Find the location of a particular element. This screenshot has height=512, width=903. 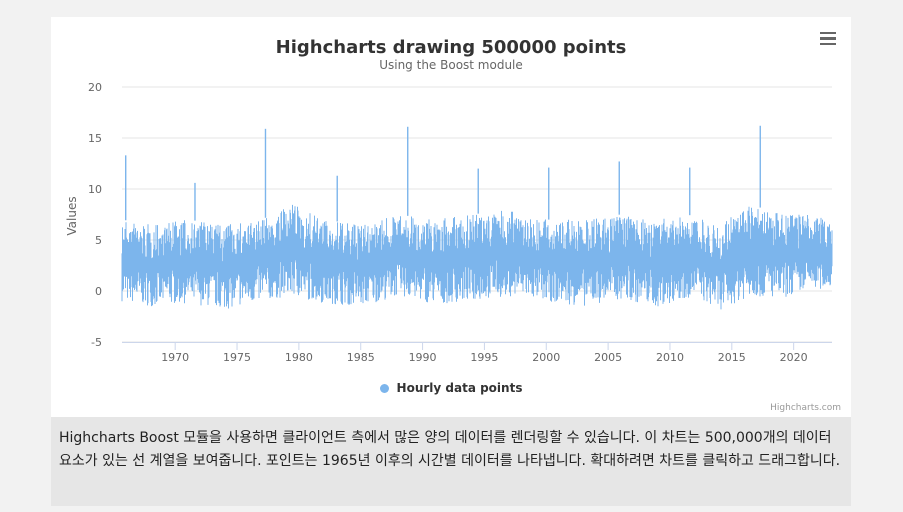

x-tick-label-2010: 2010 is located at coordinates (670, 357).